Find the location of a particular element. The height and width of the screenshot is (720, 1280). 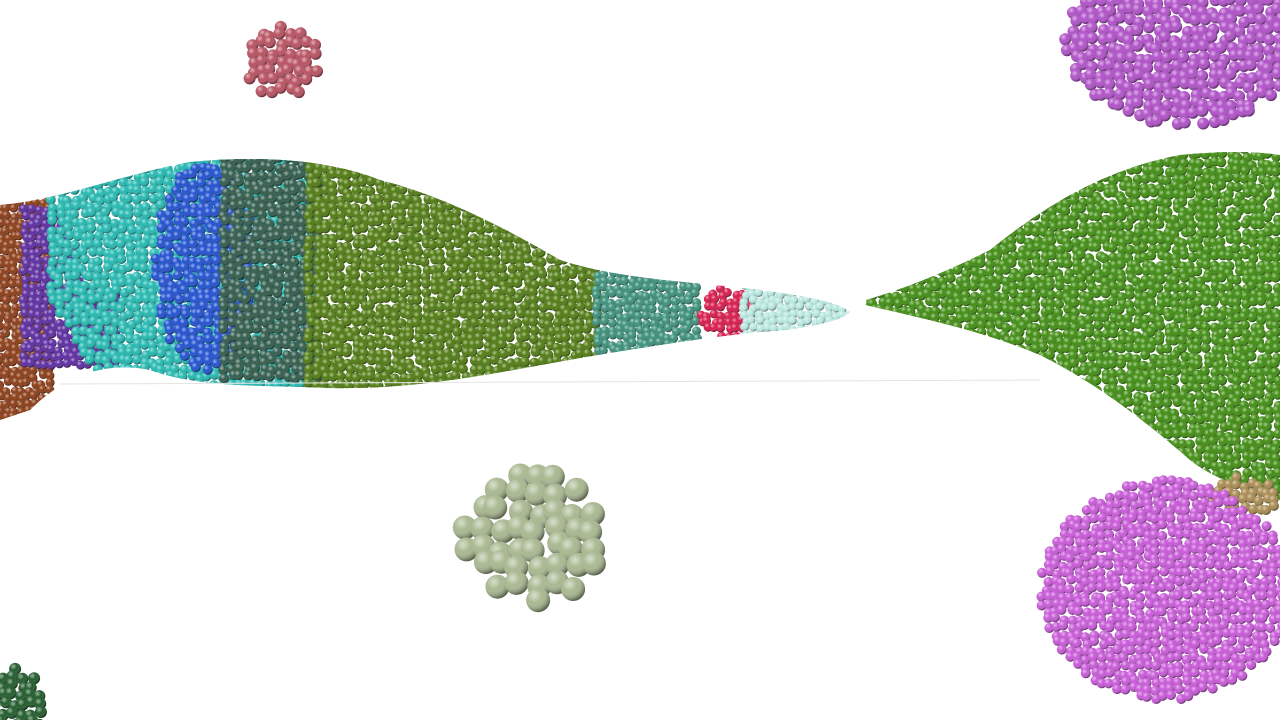

magenta-top-cluster is located at coordinates (1169, 65).